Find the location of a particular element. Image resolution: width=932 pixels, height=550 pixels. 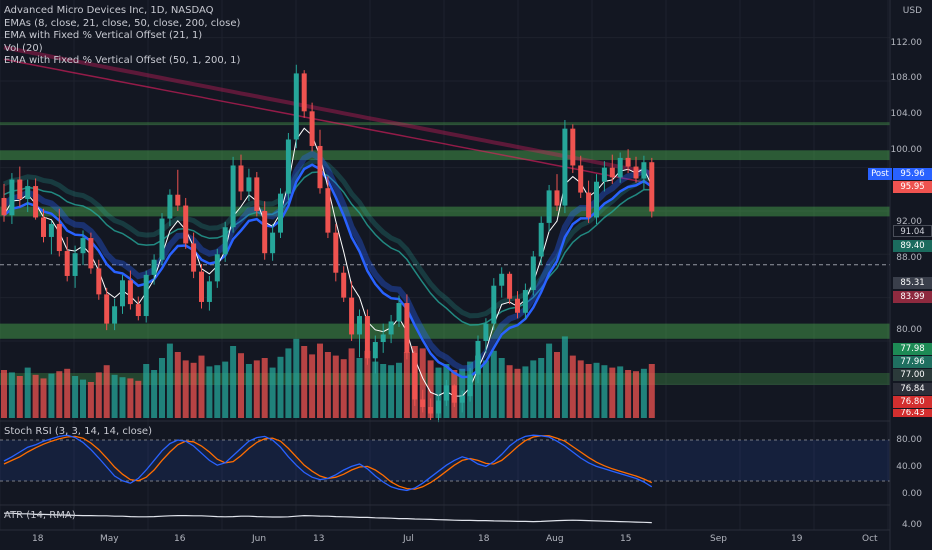

date-tick: Aug is located at coordinates (555, 539).